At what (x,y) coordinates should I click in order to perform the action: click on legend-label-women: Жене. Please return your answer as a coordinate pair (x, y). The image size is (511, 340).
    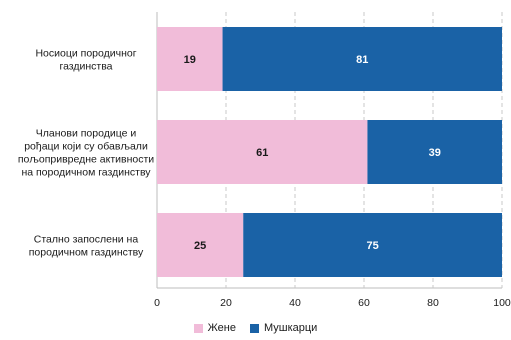
    Looking at the image, I should click on (221, 328).